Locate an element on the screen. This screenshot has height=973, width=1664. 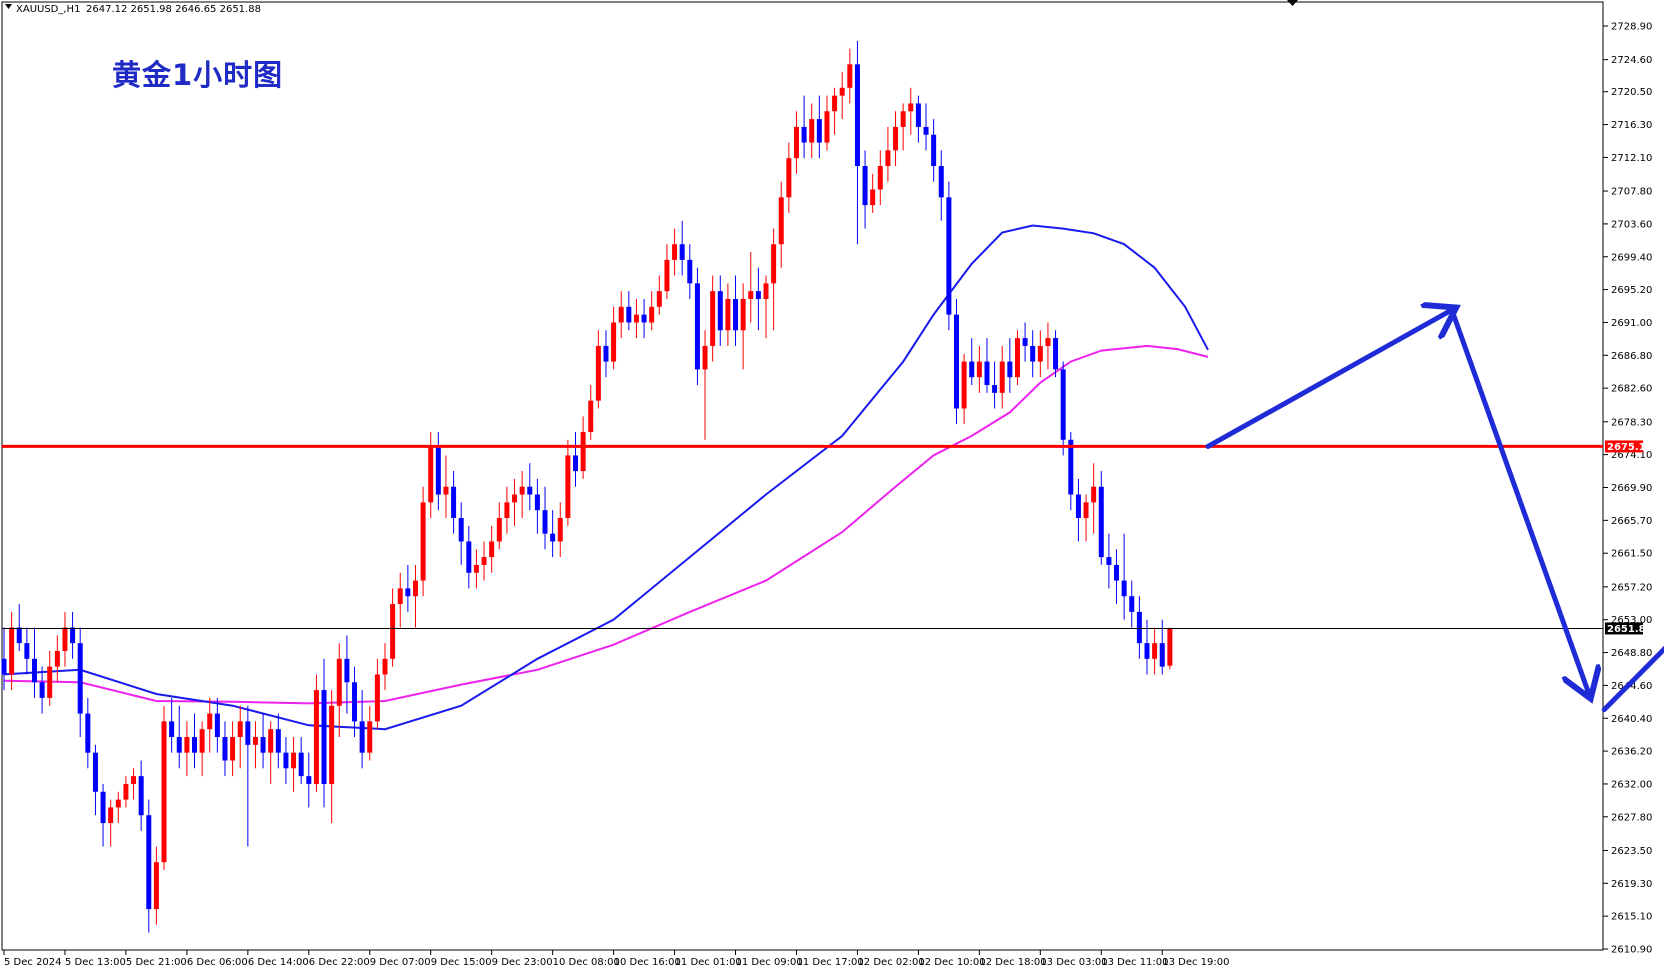
y-tick-label: 2724.60 is located at coordinates (1631, 60).